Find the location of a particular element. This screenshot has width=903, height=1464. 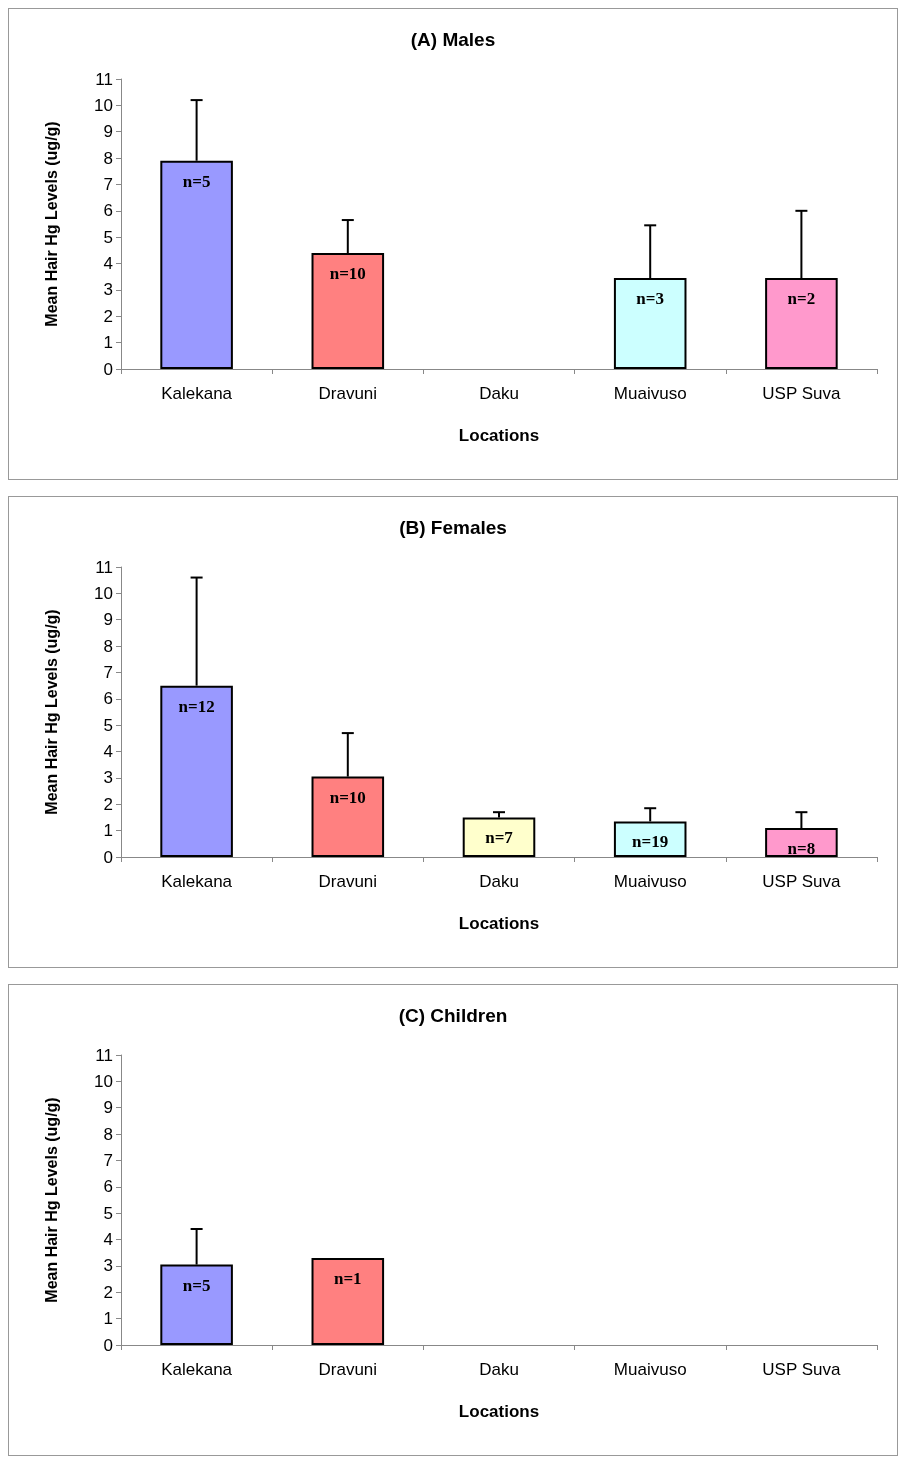

annotation: n=12 is located at coordinates (196, 706).